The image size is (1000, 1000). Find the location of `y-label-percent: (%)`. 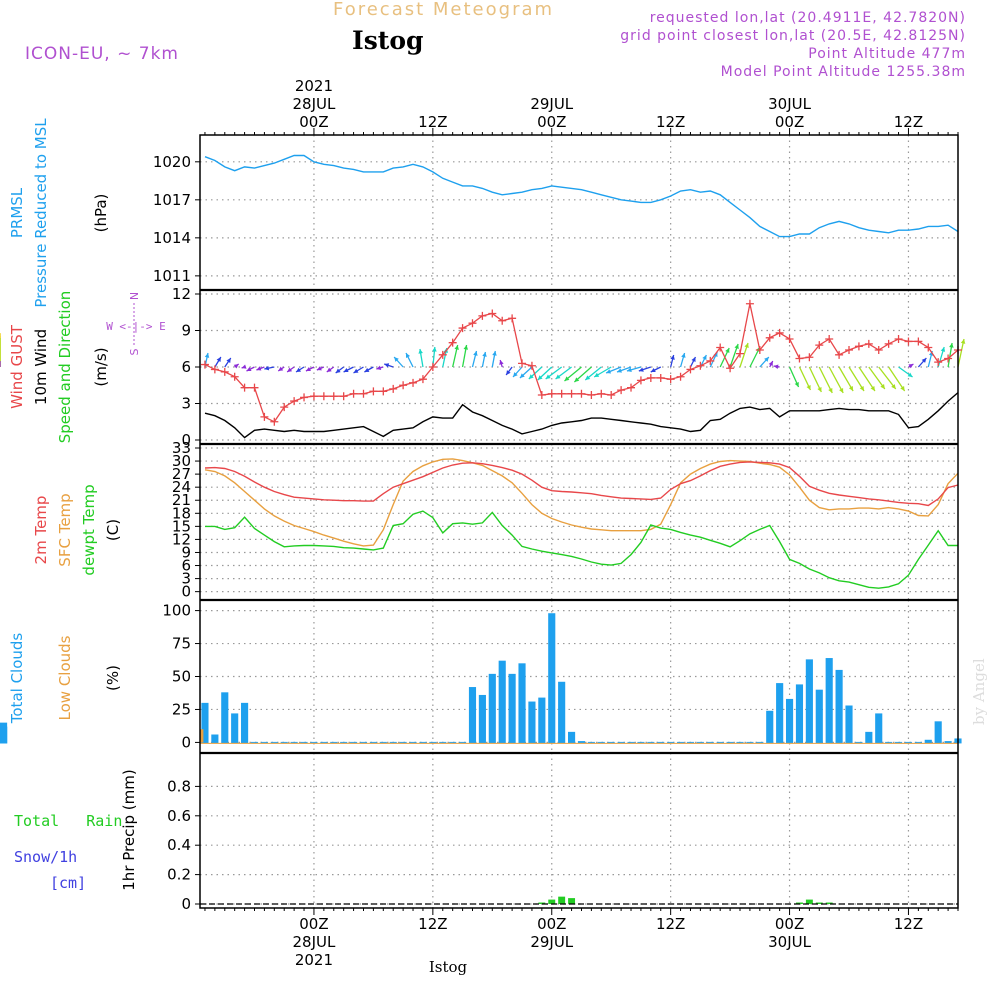

y-label-percent: (%) is located at coordinates (113, 678).